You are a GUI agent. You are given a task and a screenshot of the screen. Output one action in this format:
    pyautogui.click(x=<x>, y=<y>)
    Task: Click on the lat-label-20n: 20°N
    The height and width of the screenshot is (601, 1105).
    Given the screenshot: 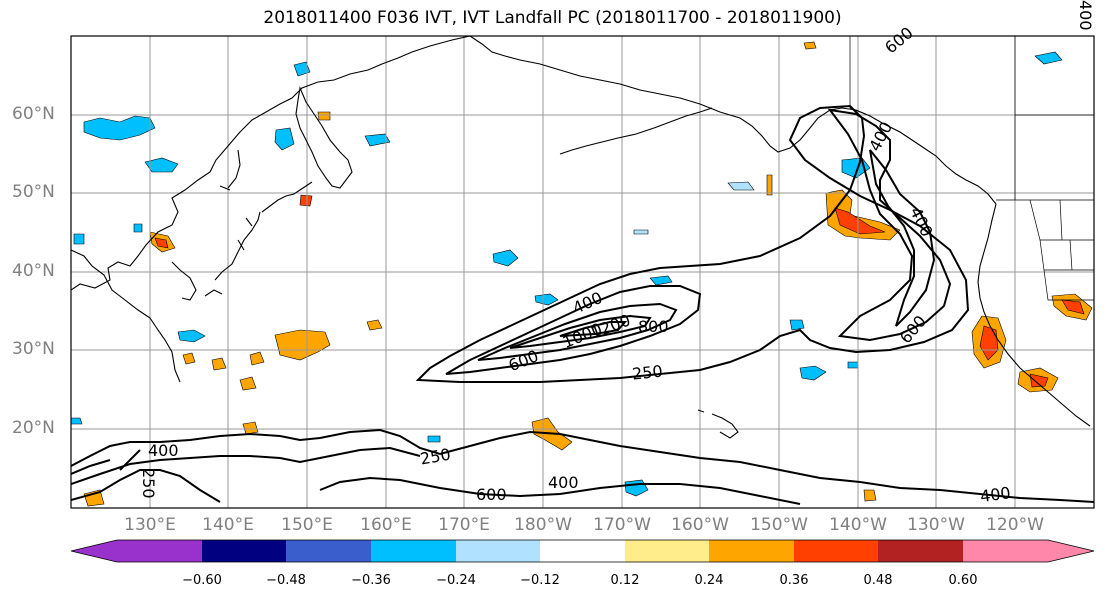 What is the action you would take?
    pyautogui.click(x=33, y=428)
    